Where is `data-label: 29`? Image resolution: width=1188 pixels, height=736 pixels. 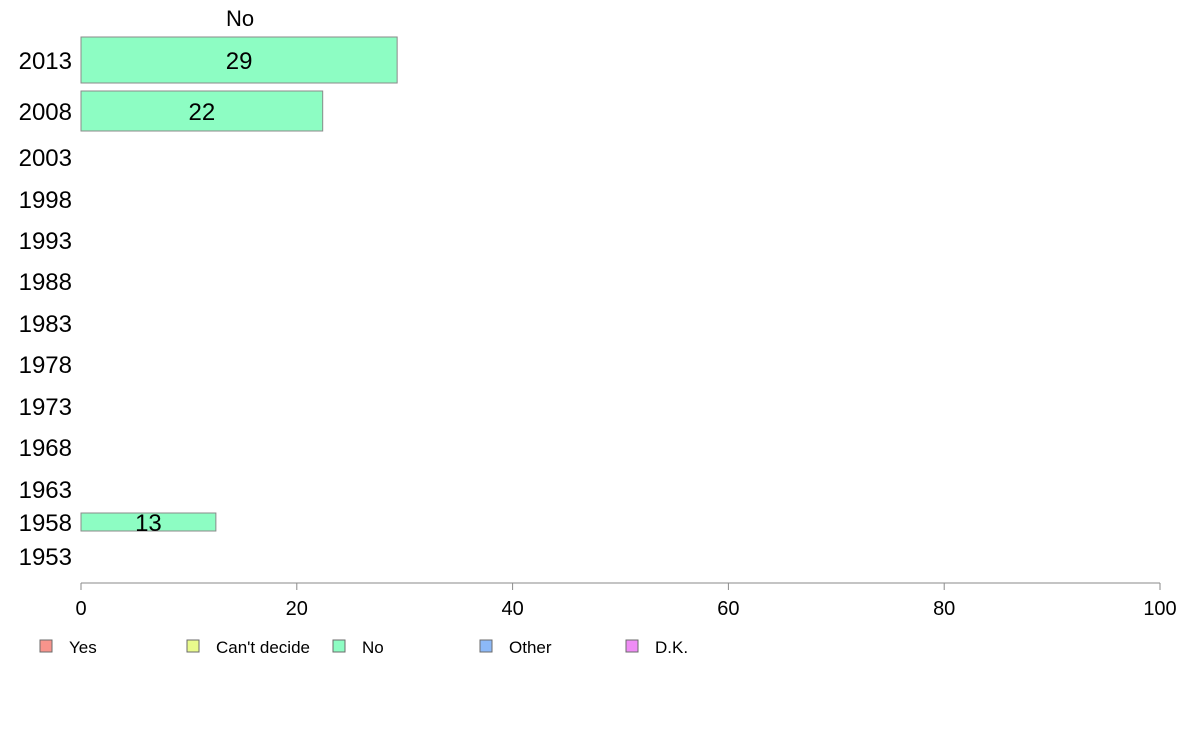
data-label: 29 is located at coordinates (239, 61).